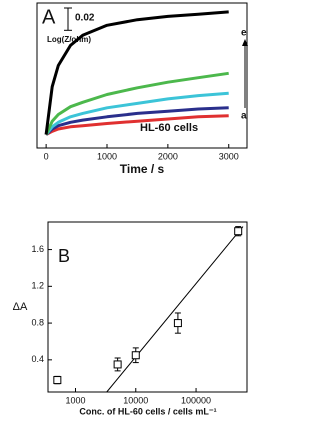 The height and width of the screenshot is (422, 320). What do you see at coordinates (37, 249) in the screenshot?
I see `y-tick-label: 1.6` at bounding box center [37, 249].